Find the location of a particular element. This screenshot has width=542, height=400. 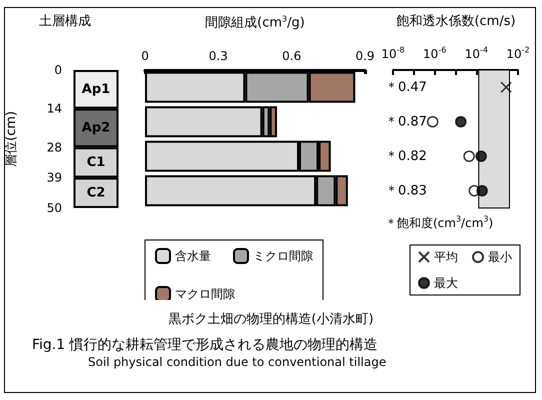

x-tick-label: 0 is located at coordinates (145, 56).